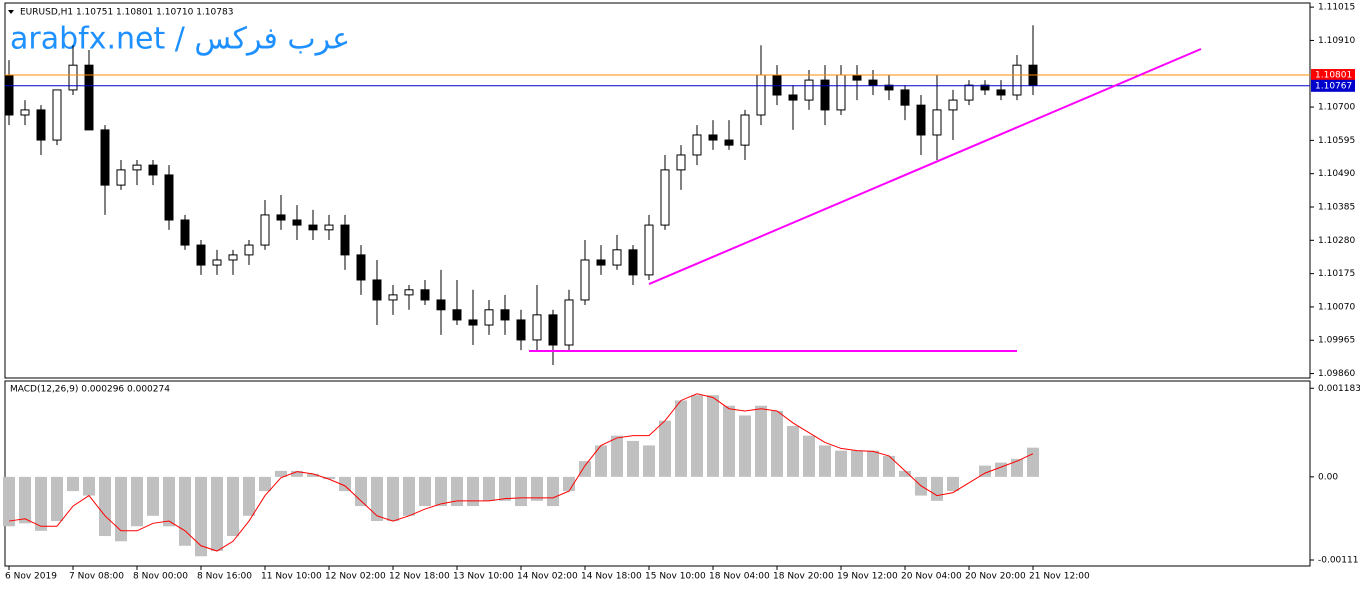 This screenshot has height=589, width=1360. Describe the element at coordinates (1336, 241) in the screenshot. I see `y-tick-label: 1.10280` at that location.